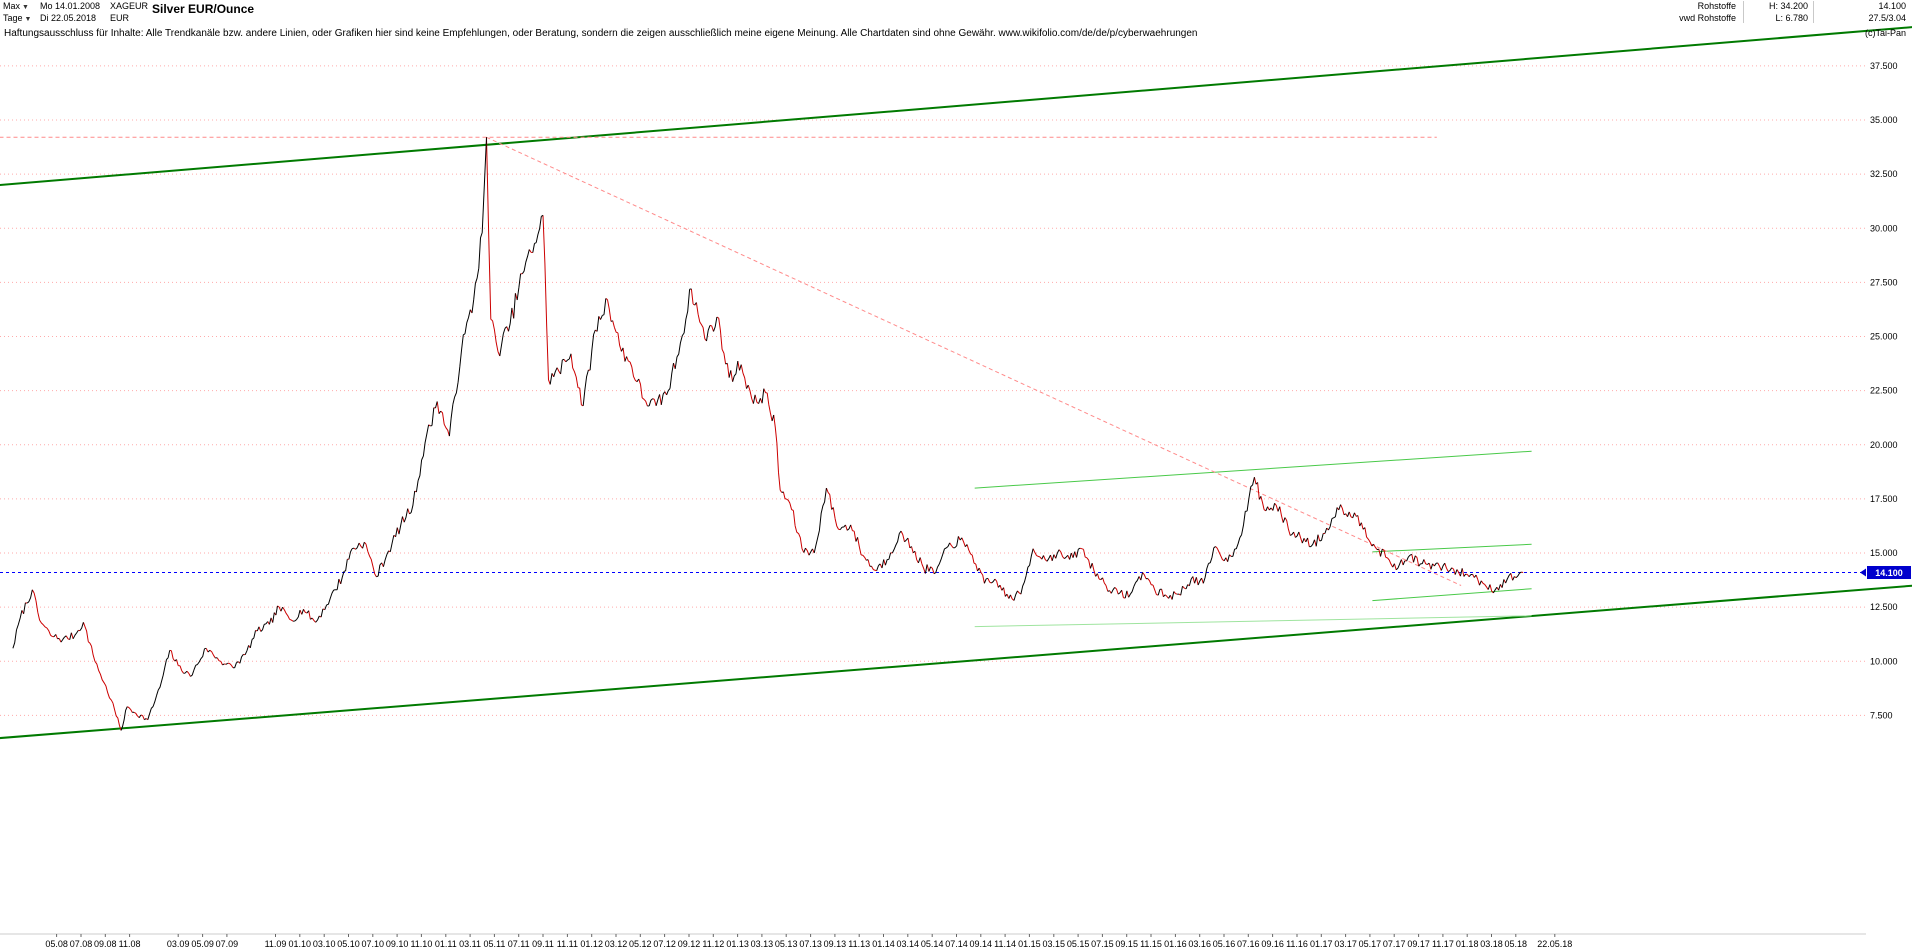  What do you see at coordinates (227, 944) in the screenshot?
I see `date-axis-label: 07.09` at bounding box center [227, 944].